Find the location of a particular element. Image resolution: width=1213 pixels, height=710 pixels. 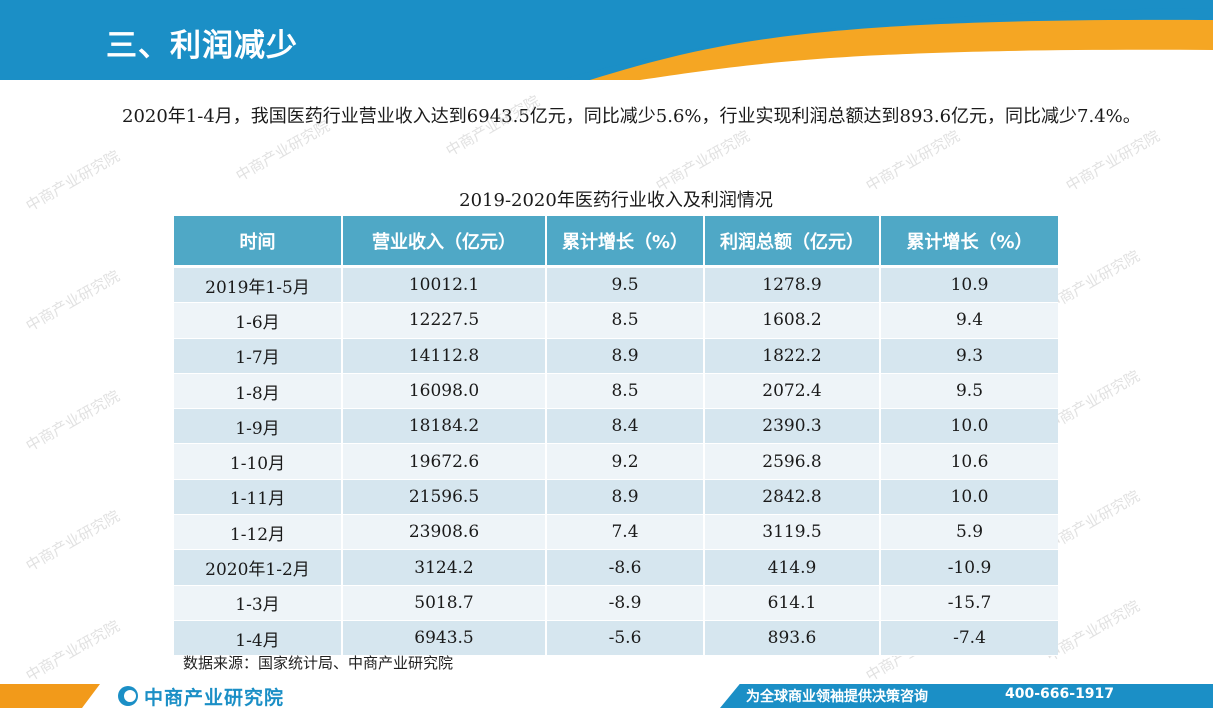

value-cell: 8.4 is located at coordinates (625, 426).